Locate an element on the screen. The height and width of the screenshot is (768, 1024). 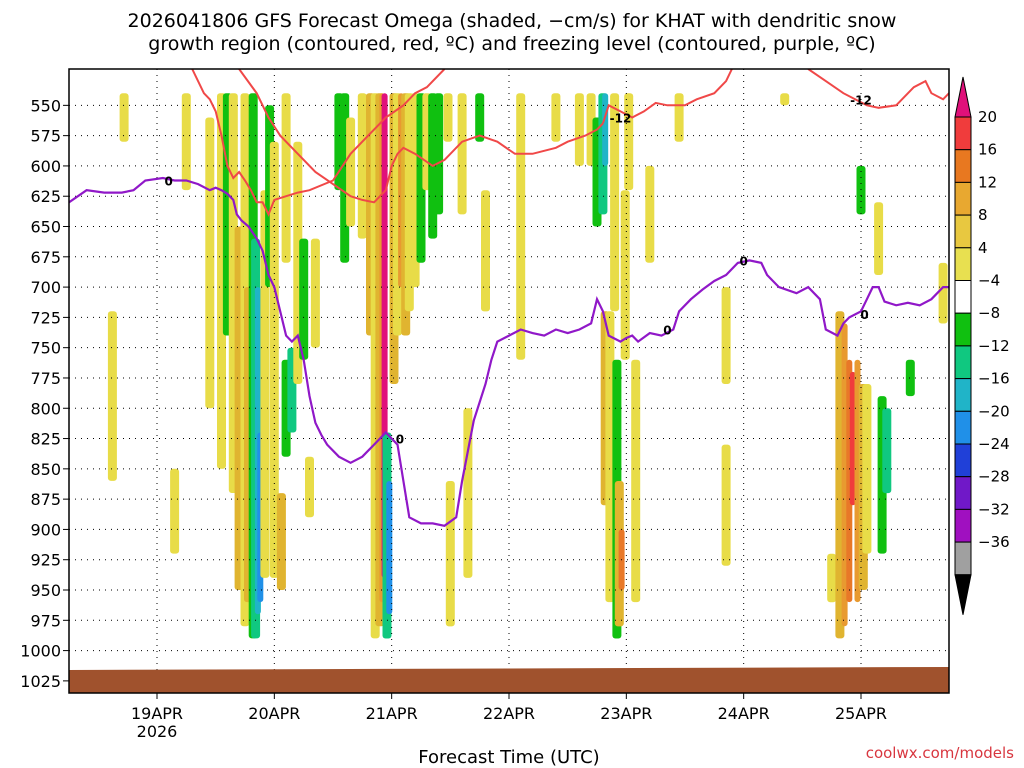
y-tick-label: 550 is located at coordinates (45, 105).